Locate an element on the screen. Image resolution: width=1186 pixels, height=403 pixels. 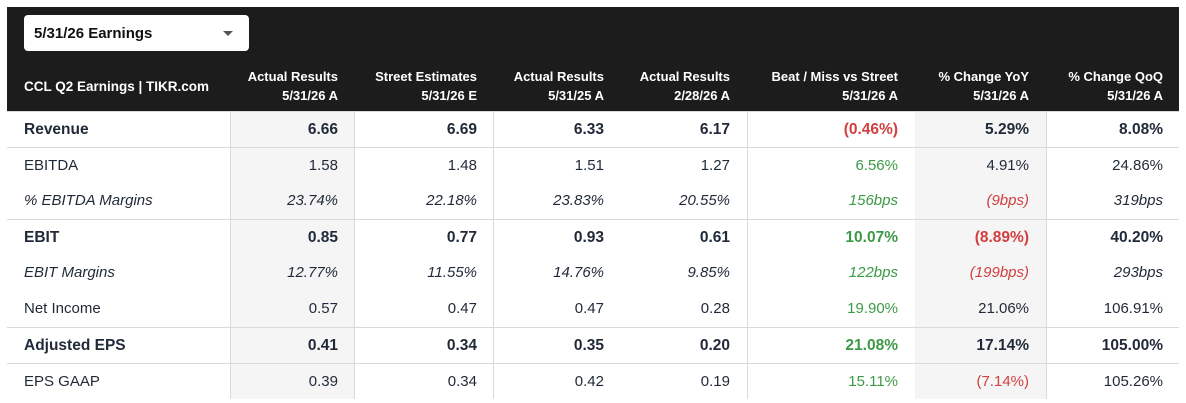
column-header-line1: % Change YoY is located at coordinates (983, 76).